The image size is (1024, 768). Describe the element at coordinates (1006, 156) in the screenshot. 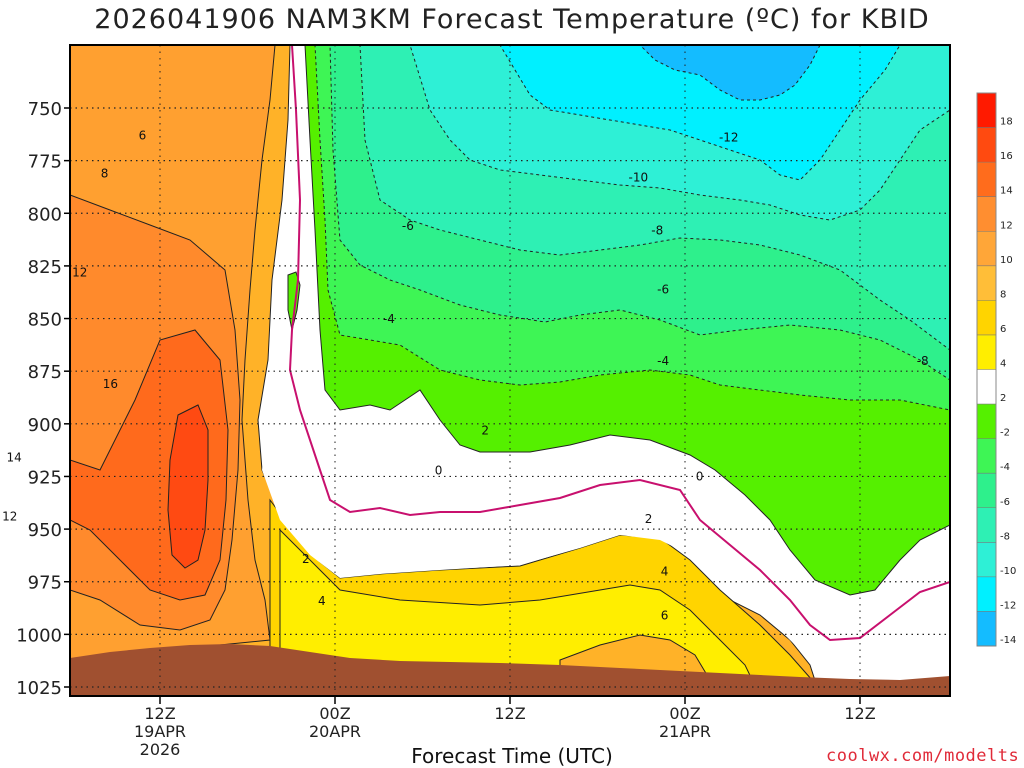

I see `colorbar-label: 16` at that location.